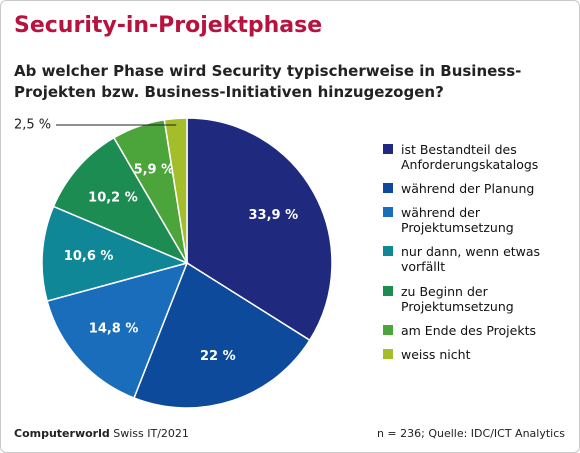 Image resolution: width=580 pixels, height=453 pixels. I want to click on data-label: 10,6 %, so click(89, 256).